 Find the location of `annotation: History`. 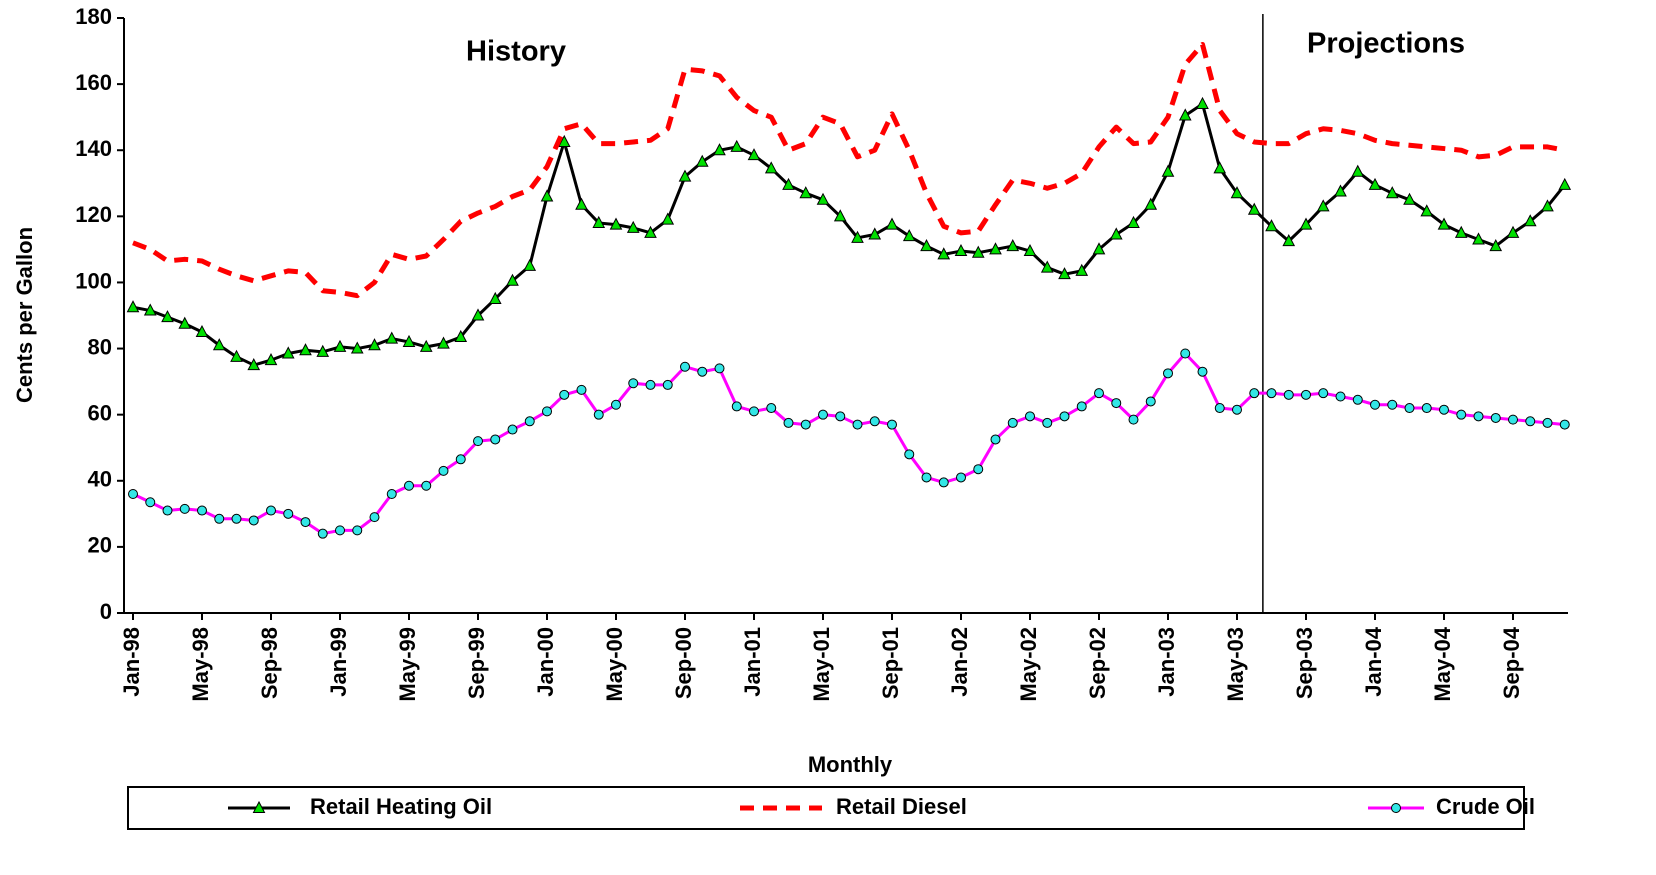

annotation: History is located at coordinates (516, 52).